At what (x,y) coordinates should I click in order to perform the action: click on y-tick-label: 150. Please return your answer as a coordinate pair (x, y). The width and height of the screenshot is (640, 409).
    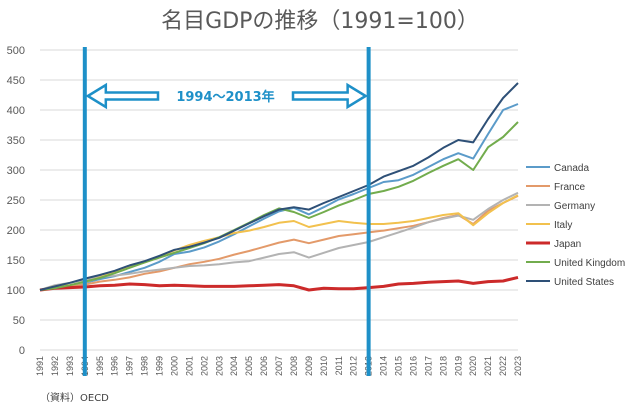
    Looking at the image, I should click on (16, 261).